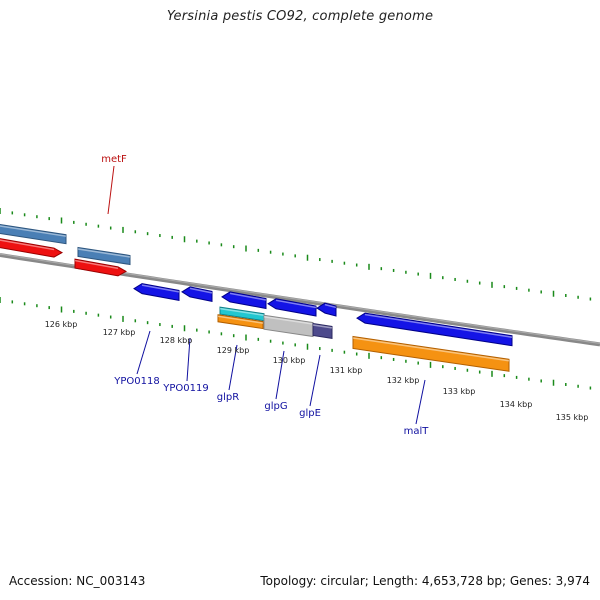 This screenshot has width=600, height=600. I want to click on gene-steel-metF-sheen, so click(104, 253).